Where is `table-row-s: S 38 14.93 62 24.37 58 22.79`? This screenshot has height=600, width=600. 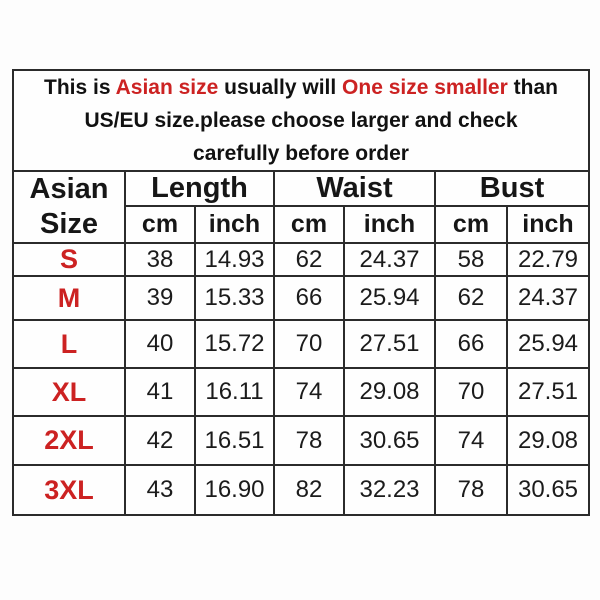 table-row-s: S 38 14.93 62 24.37 58 22.79 is located at coordinates (301, 259).